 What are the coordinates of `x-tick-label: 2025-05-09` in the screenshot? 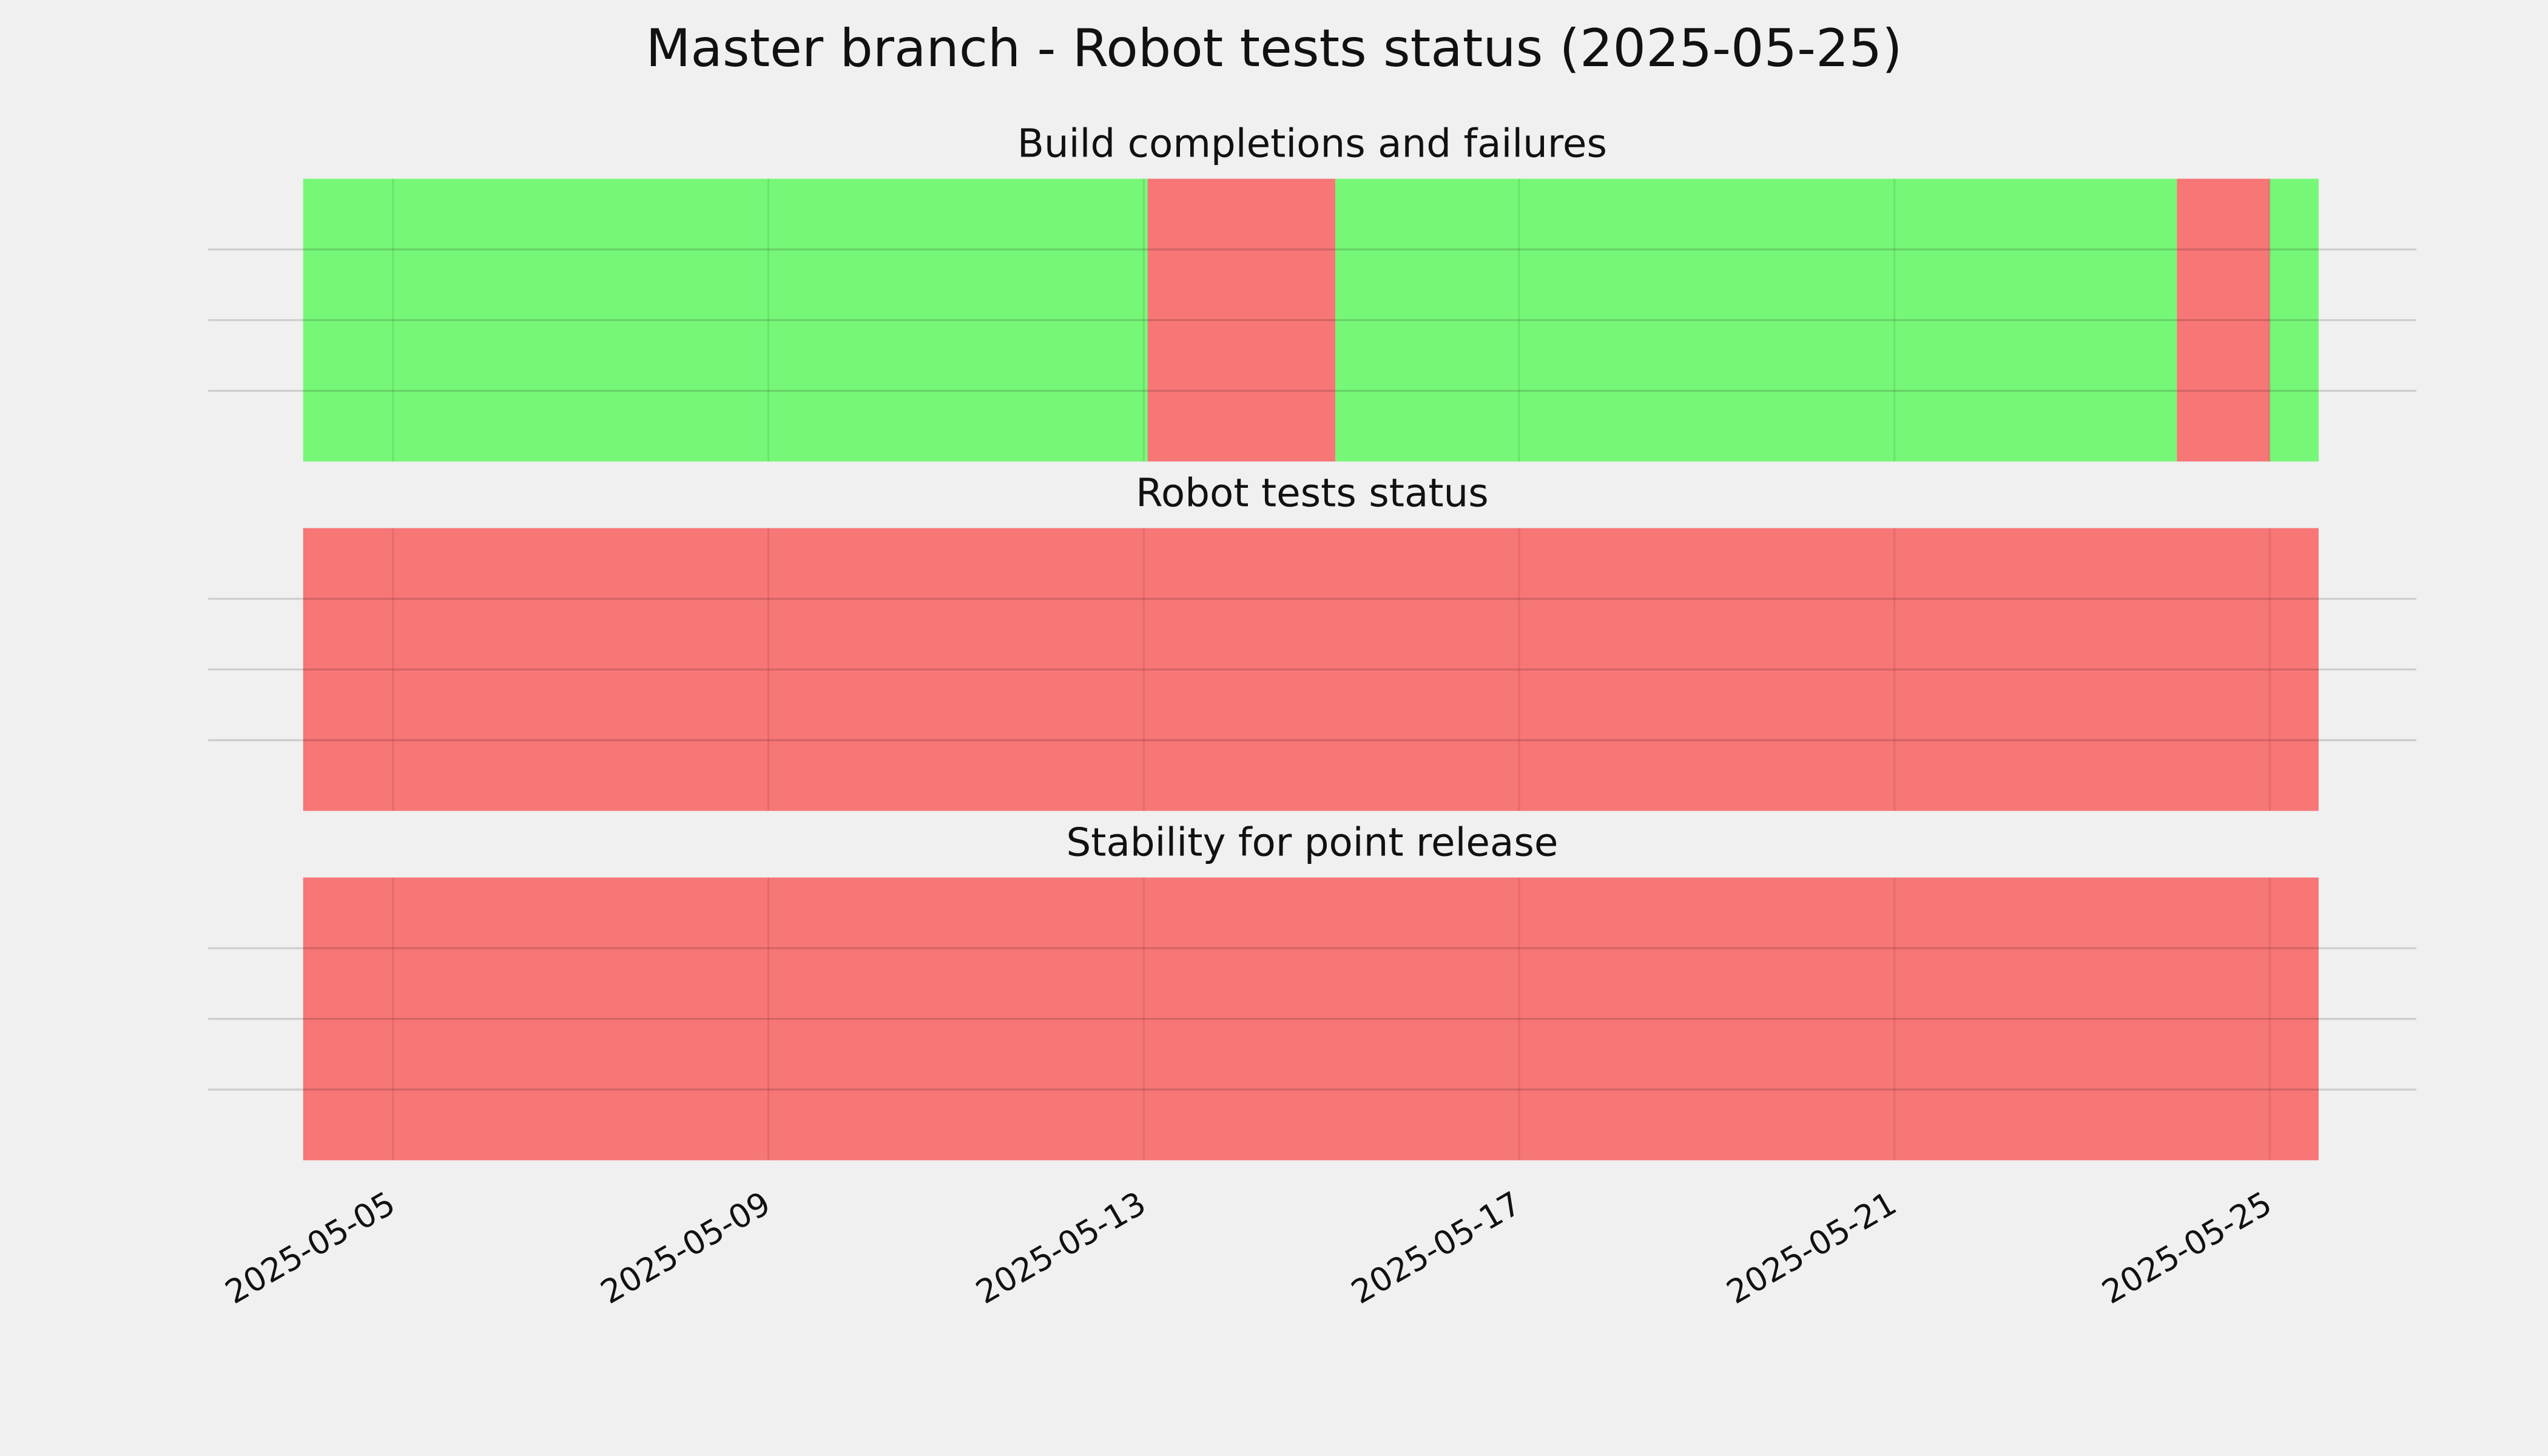 It's located at (685, 1248).